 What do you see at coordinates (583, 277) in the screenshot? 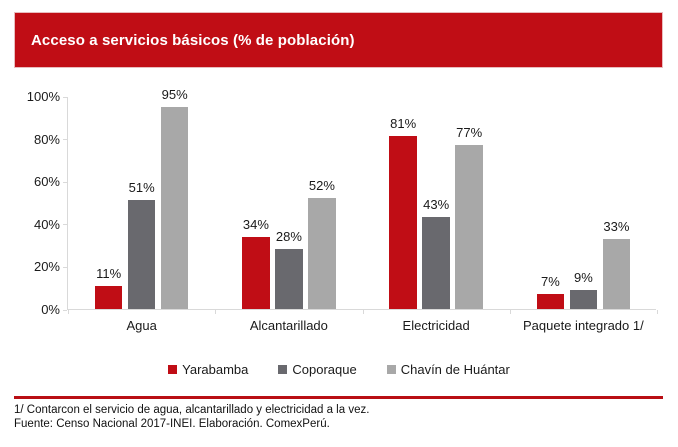
I see `bar-value-label: 9%` at bounding box center [583, 277].